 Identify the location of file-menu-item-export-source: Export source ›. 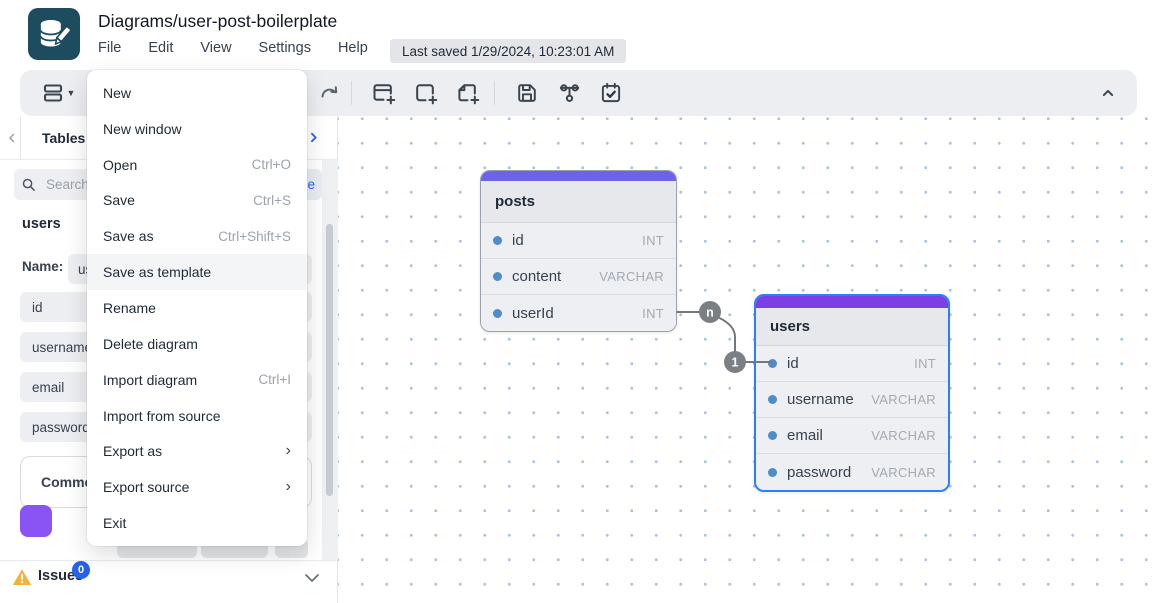
(197, 487).